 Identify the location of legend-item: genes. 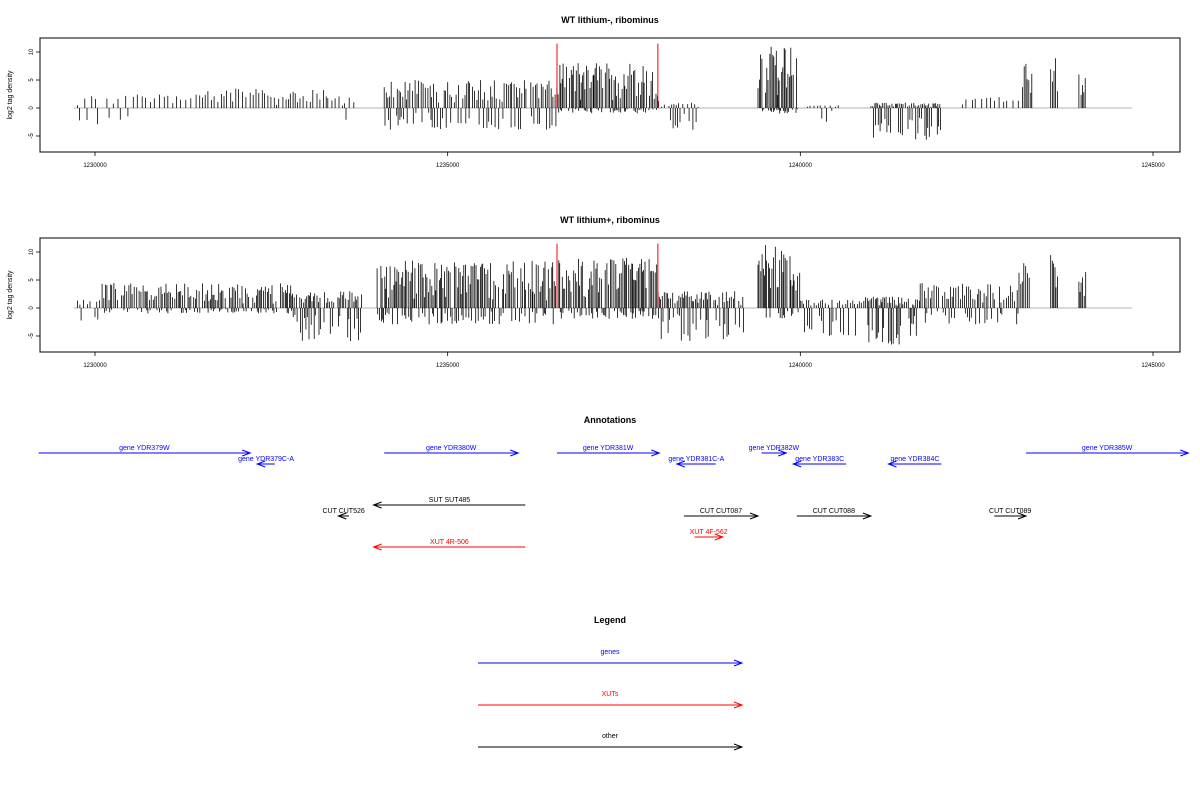
(611, 658).